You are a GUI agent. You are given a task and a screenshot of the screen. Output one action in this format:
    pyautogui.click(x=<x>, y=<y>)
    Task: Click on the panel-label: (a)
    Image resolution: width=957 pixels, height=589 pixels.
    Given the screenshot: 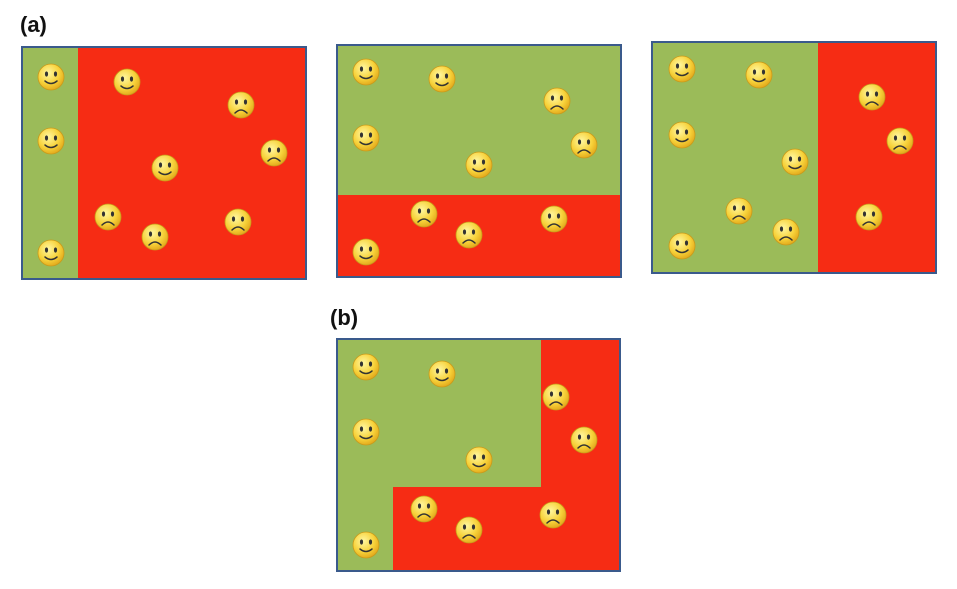 What is the action you would take?
    pyautogui.click(x=33, y=24)
    